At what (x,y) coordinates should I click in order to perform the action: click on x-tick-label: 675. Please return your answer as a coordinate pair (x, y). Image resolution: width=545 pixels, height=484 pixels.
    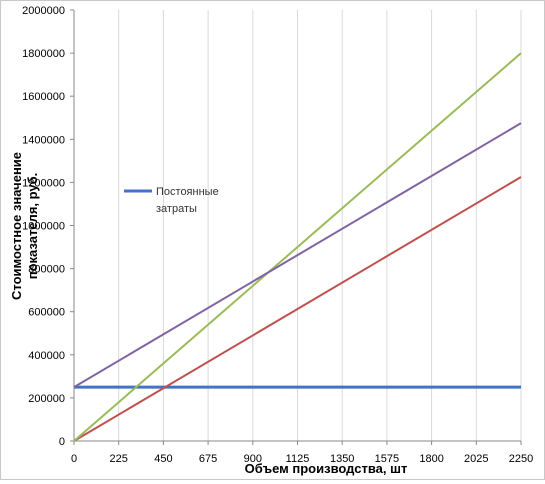
    Looking at the image, I should click on (208, 459).